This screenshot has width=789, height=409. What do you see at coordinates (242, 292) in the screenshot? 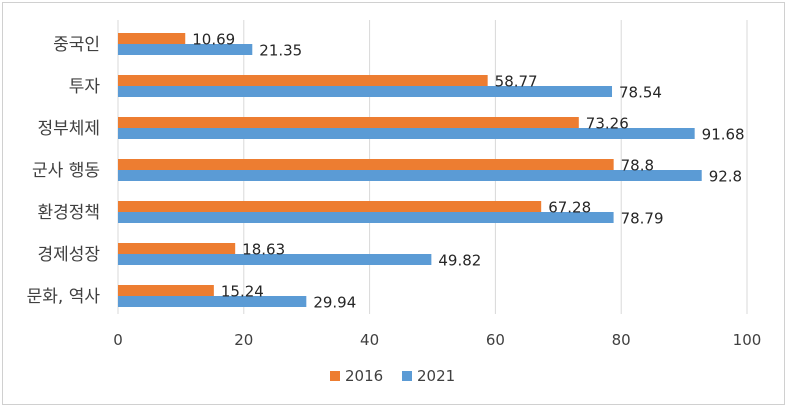
I see `data-label: 15.24` at bounding box center [242, 292].